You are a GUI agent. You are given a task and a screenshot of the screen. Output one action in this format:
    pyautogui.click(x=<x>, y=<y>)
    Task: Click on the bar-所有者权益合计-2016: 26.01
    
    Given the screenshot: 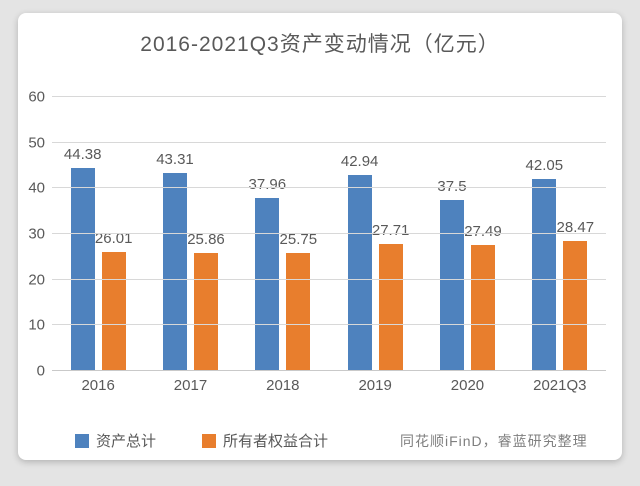 What is the action you would take?
    pyautogui.click(x=113, y=300)
    